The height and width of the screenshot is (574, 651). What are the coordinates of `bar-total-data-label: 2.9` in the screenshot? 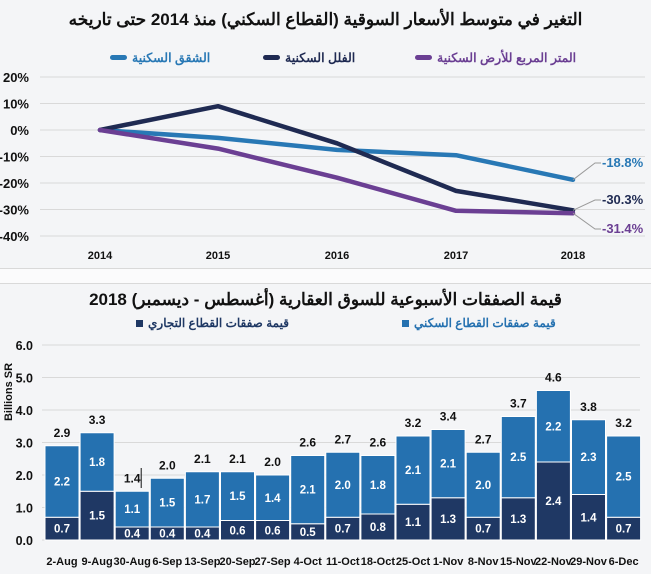 It's located at (62, 433).